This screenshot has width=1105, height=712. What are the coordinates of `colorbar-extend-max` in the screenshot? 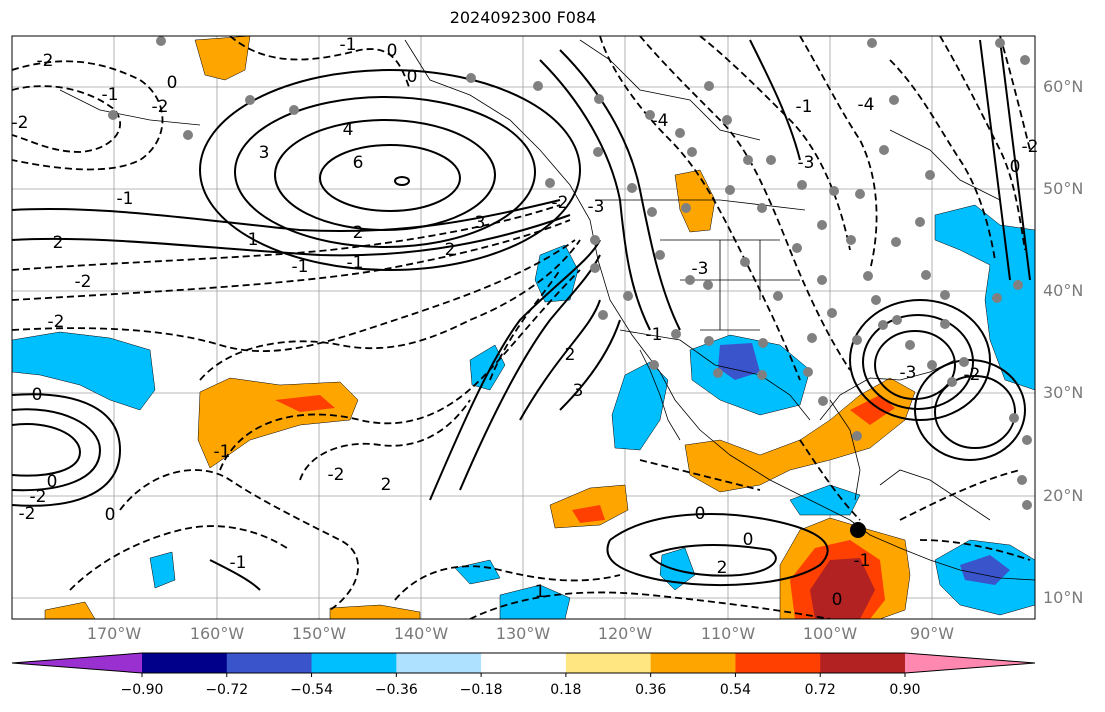 It's located at (970, 663).